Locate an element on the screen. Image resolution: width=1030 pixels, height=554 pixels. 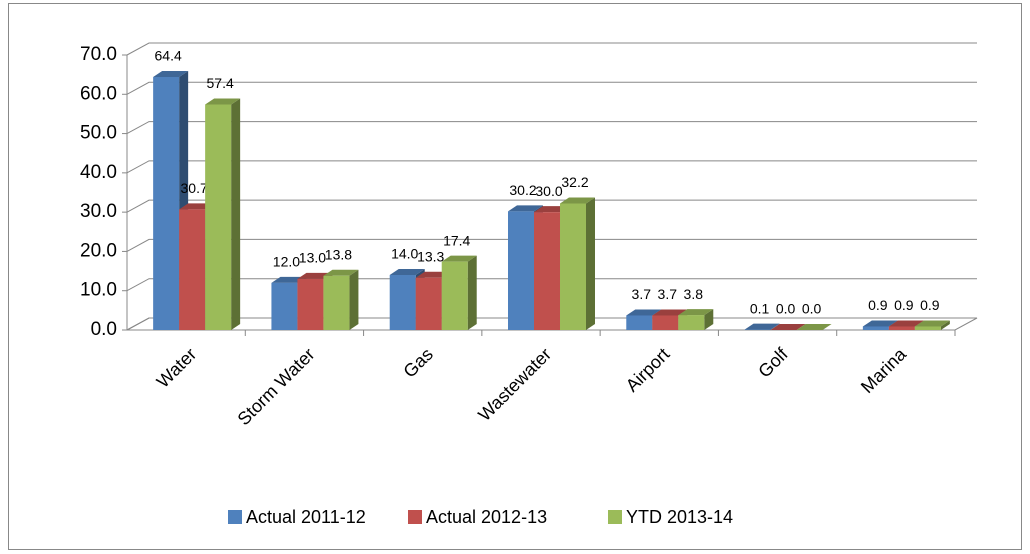
y-tick-label: 40.0 is located at coordinates (98, 172).